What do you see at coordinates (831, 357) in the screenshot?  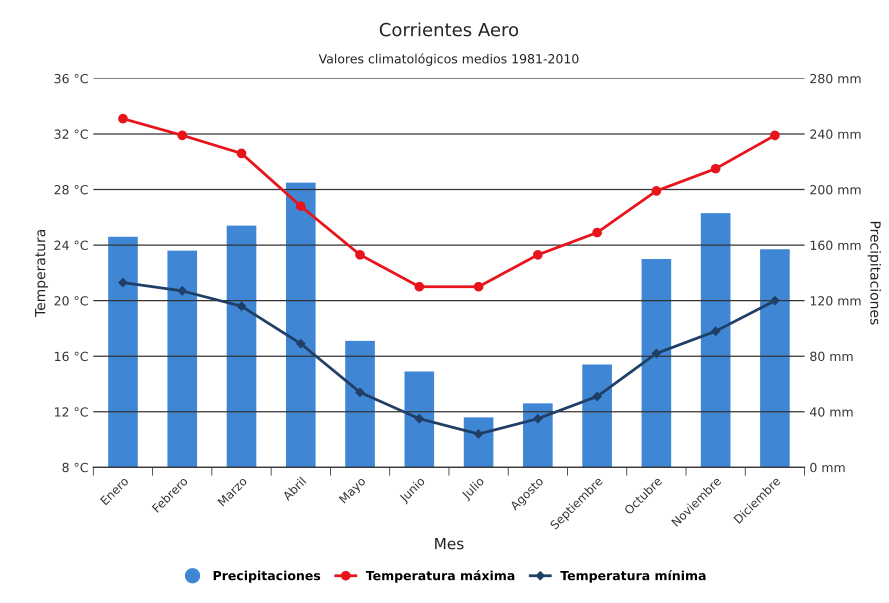 I see `y2-tick-label: 80 mm` at bounding box center [831, 357].